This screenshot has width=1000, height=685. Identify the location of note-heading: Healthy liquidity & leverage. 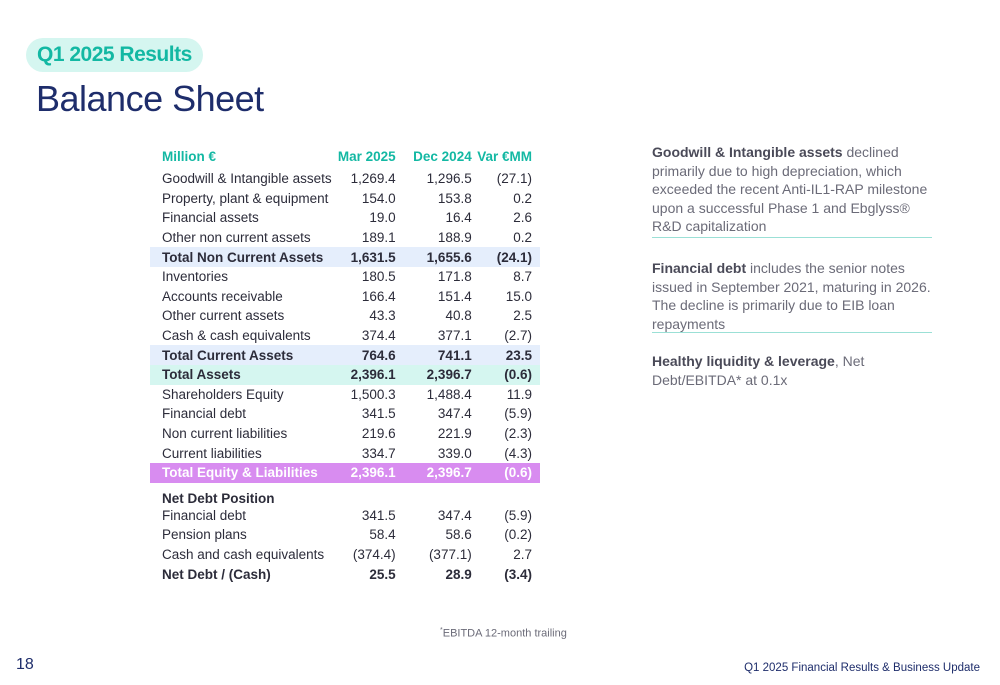
(743, 361).